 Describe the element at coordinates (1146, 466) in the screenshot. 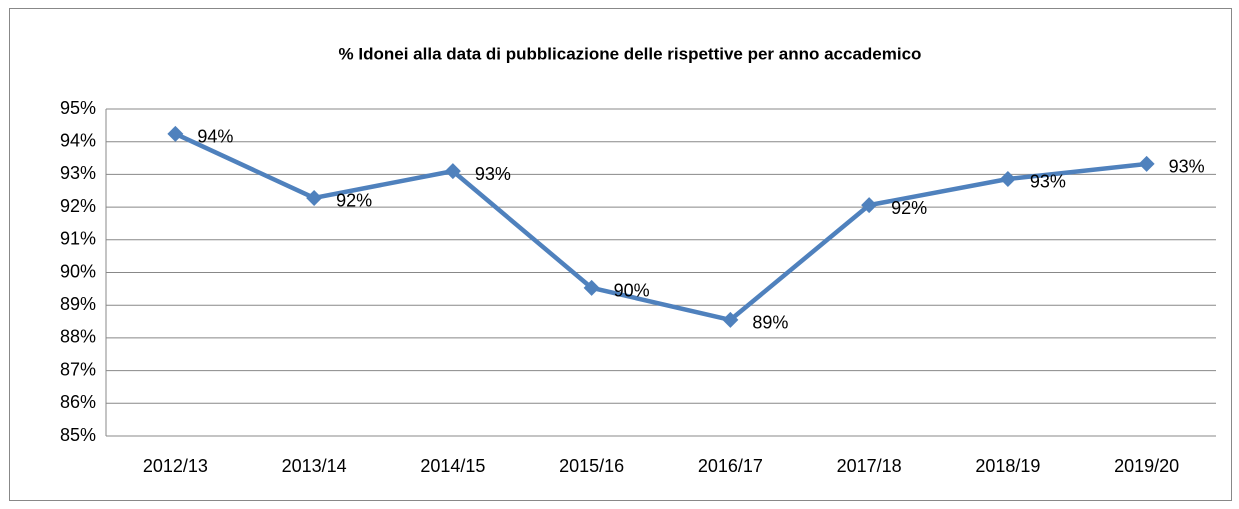

I see `x-tick-label: 2019/20` at that location.